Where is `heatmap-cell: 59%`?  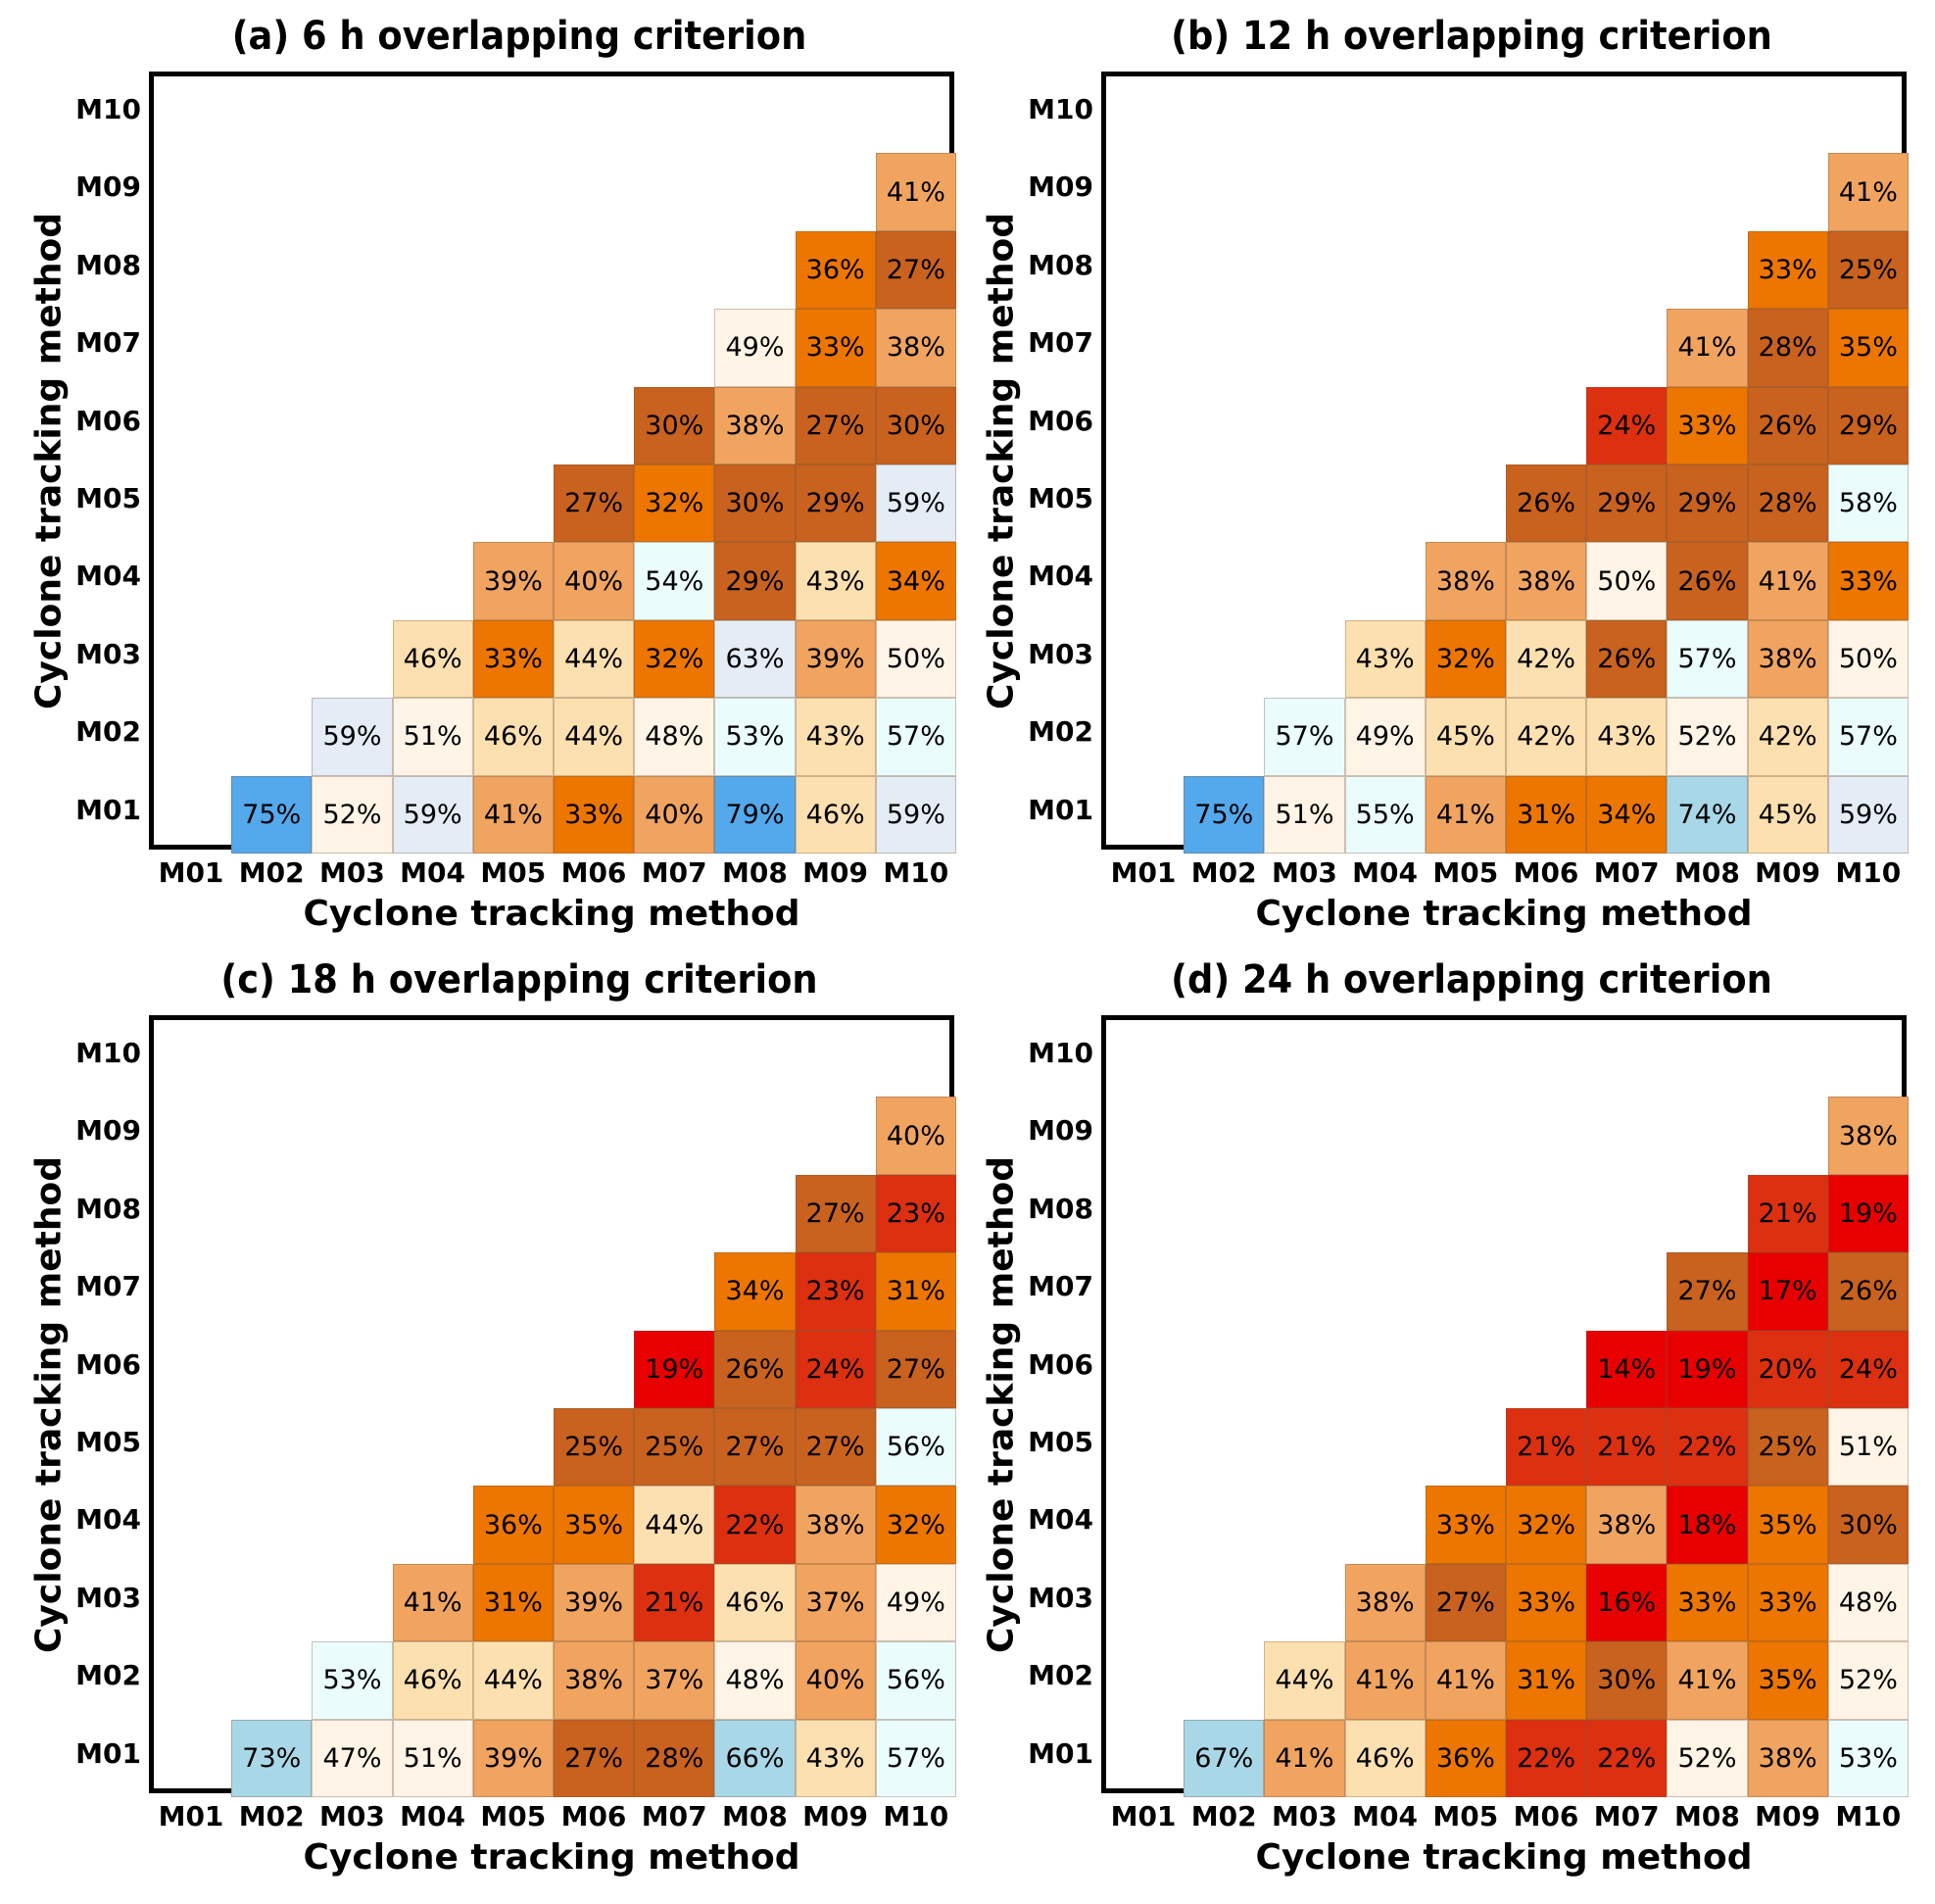
heatmap-cell: 59% is located at coordinates (915, 503).